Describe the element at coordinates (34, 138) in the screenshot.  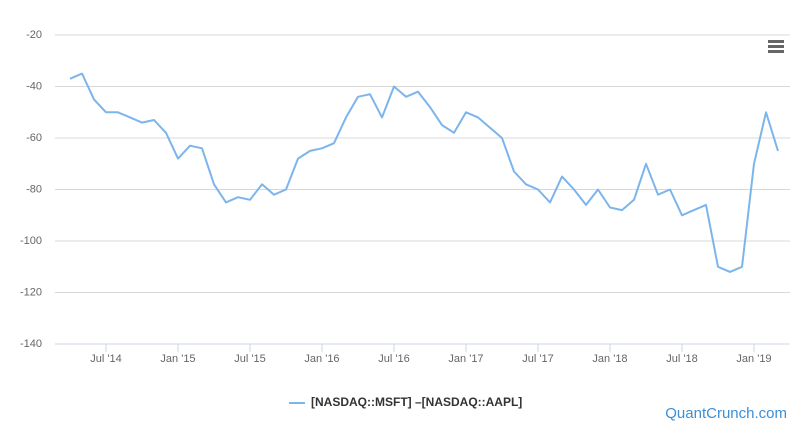
I see `y-tick-label: -60` at that location.